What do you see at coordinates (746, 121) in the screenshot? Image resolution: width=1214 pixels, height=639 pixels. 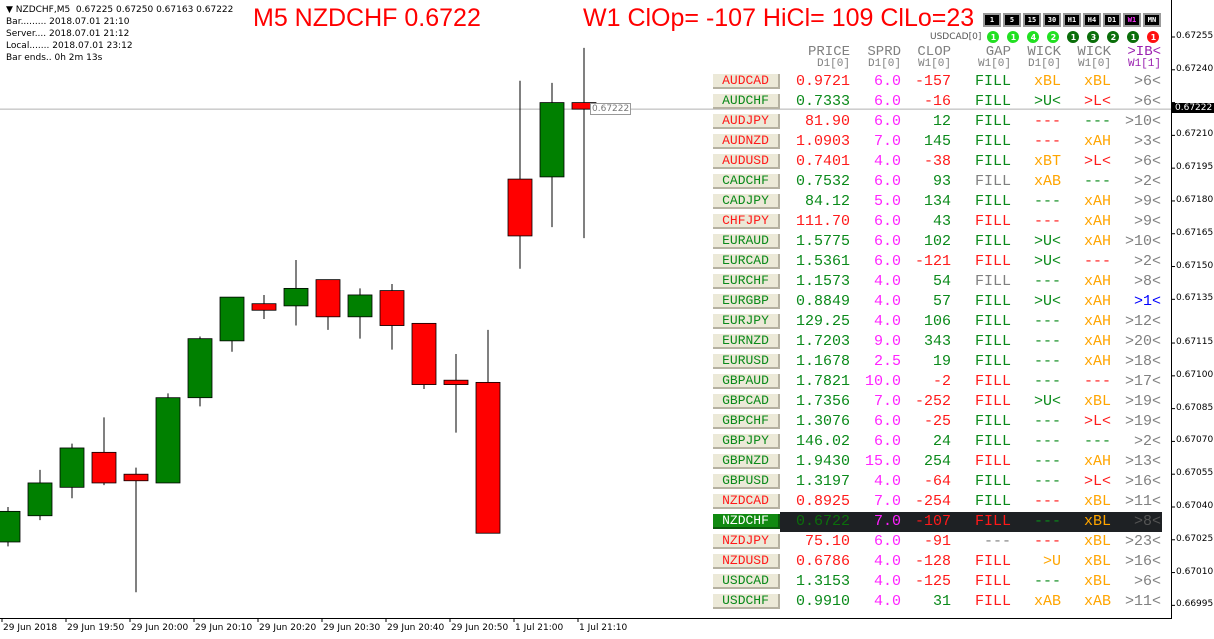 I see `symbol-button-audjpy: AUDJPY` at bounding box center [746, 121].